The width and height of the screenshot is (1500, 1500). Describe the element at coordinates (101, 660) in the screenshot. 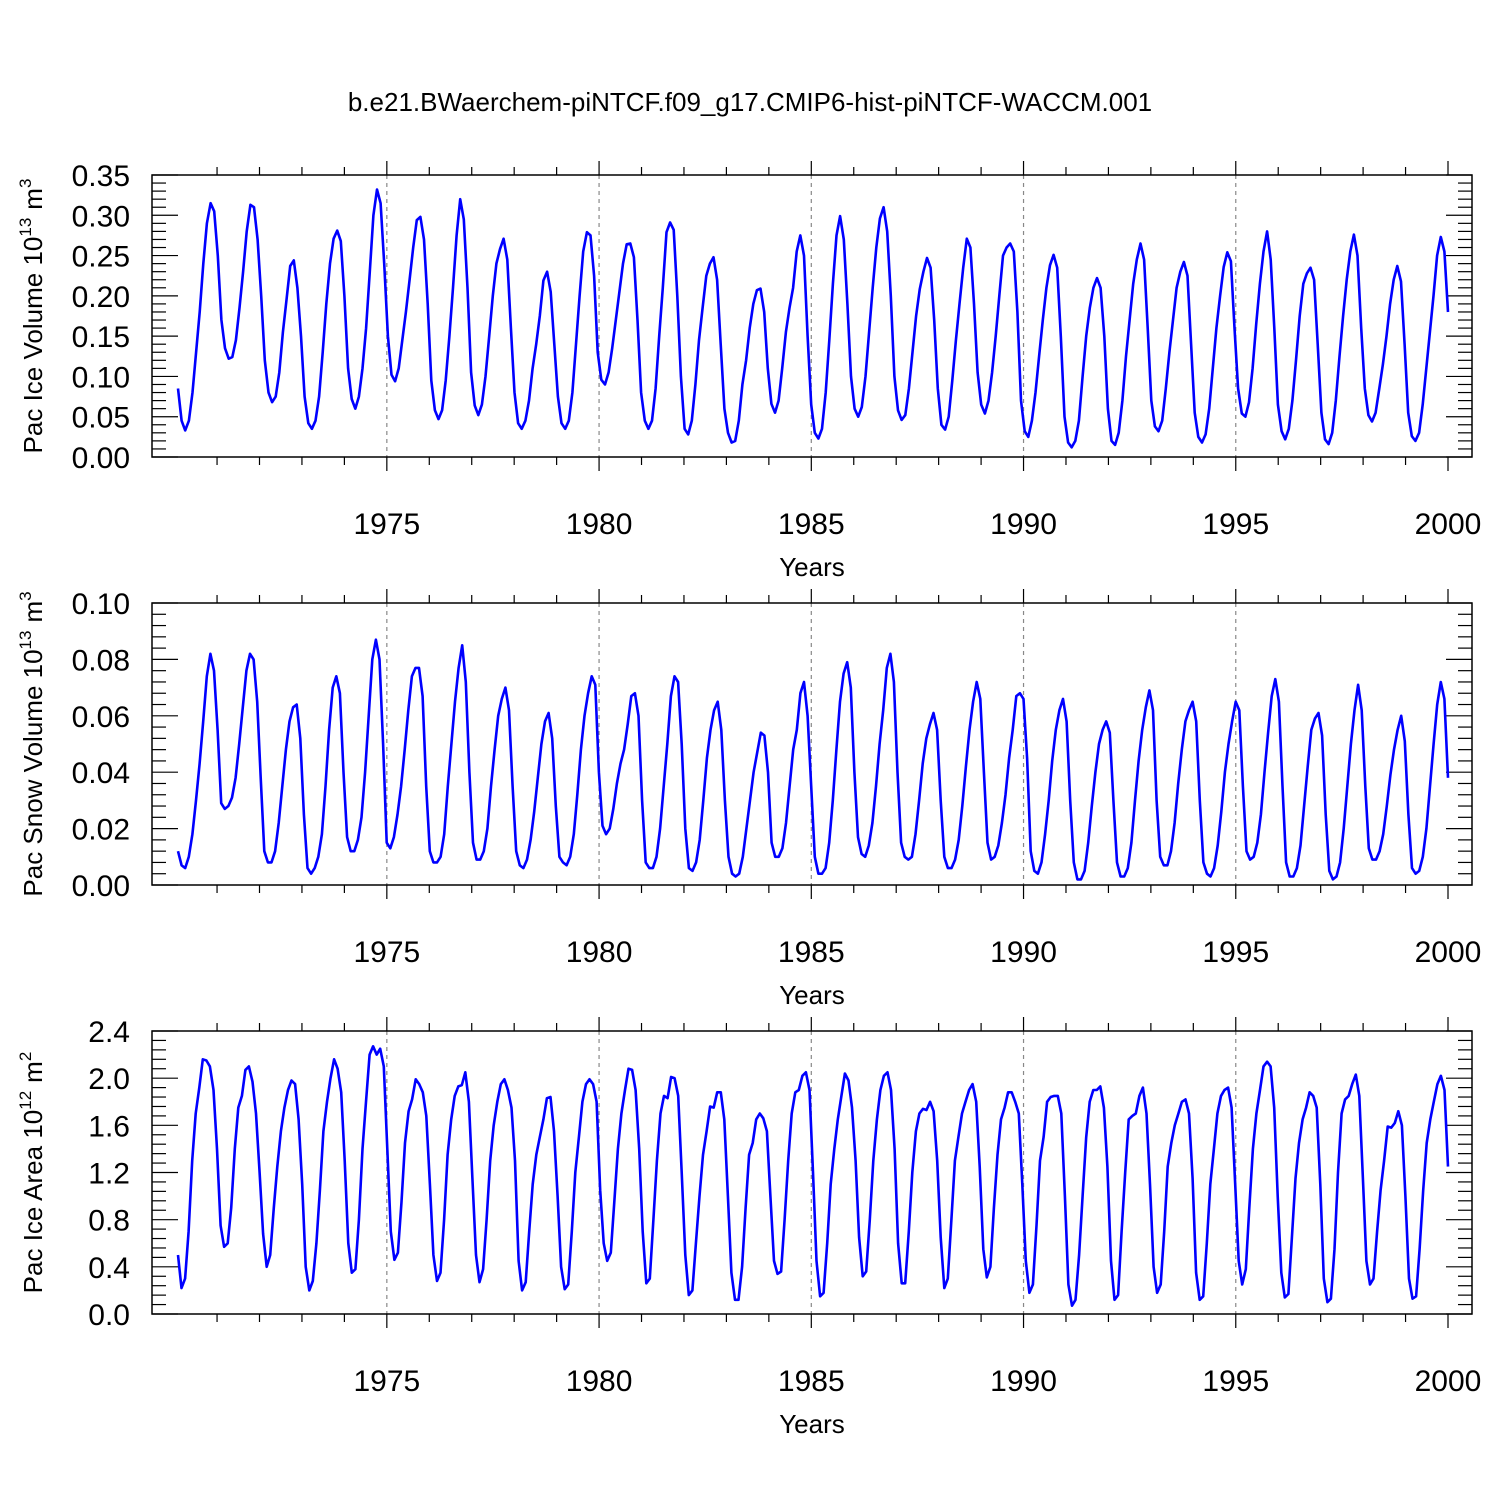

I see `y-tick-label: 0.08` at that location.